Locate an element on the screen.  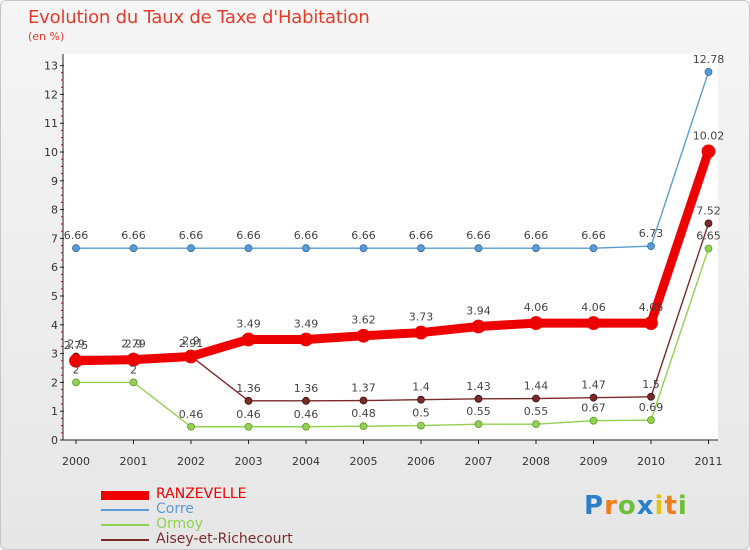
y-tick-label: 1 is located at coordinates (54, 411).